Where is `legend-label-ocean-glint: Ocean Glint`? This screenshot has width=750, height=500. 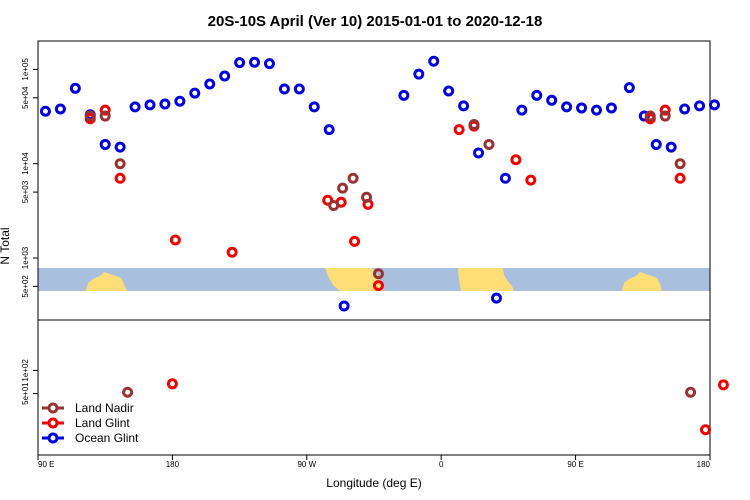
legend-label-ocean-glint: Ocean Glint is located at coordinates (107, 438).